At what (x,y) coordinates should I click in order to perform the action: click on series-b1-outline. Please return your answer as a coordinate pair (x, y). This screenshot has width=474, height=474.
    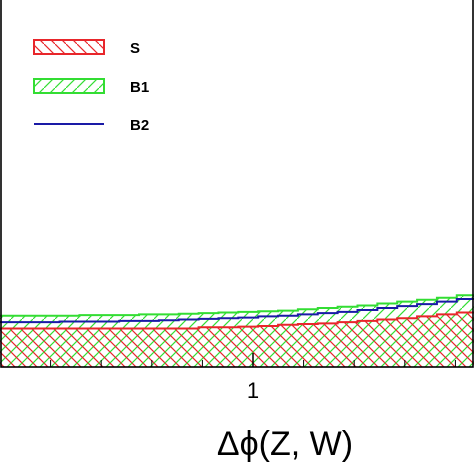
    Looking at the image, I should click on (237, 305).